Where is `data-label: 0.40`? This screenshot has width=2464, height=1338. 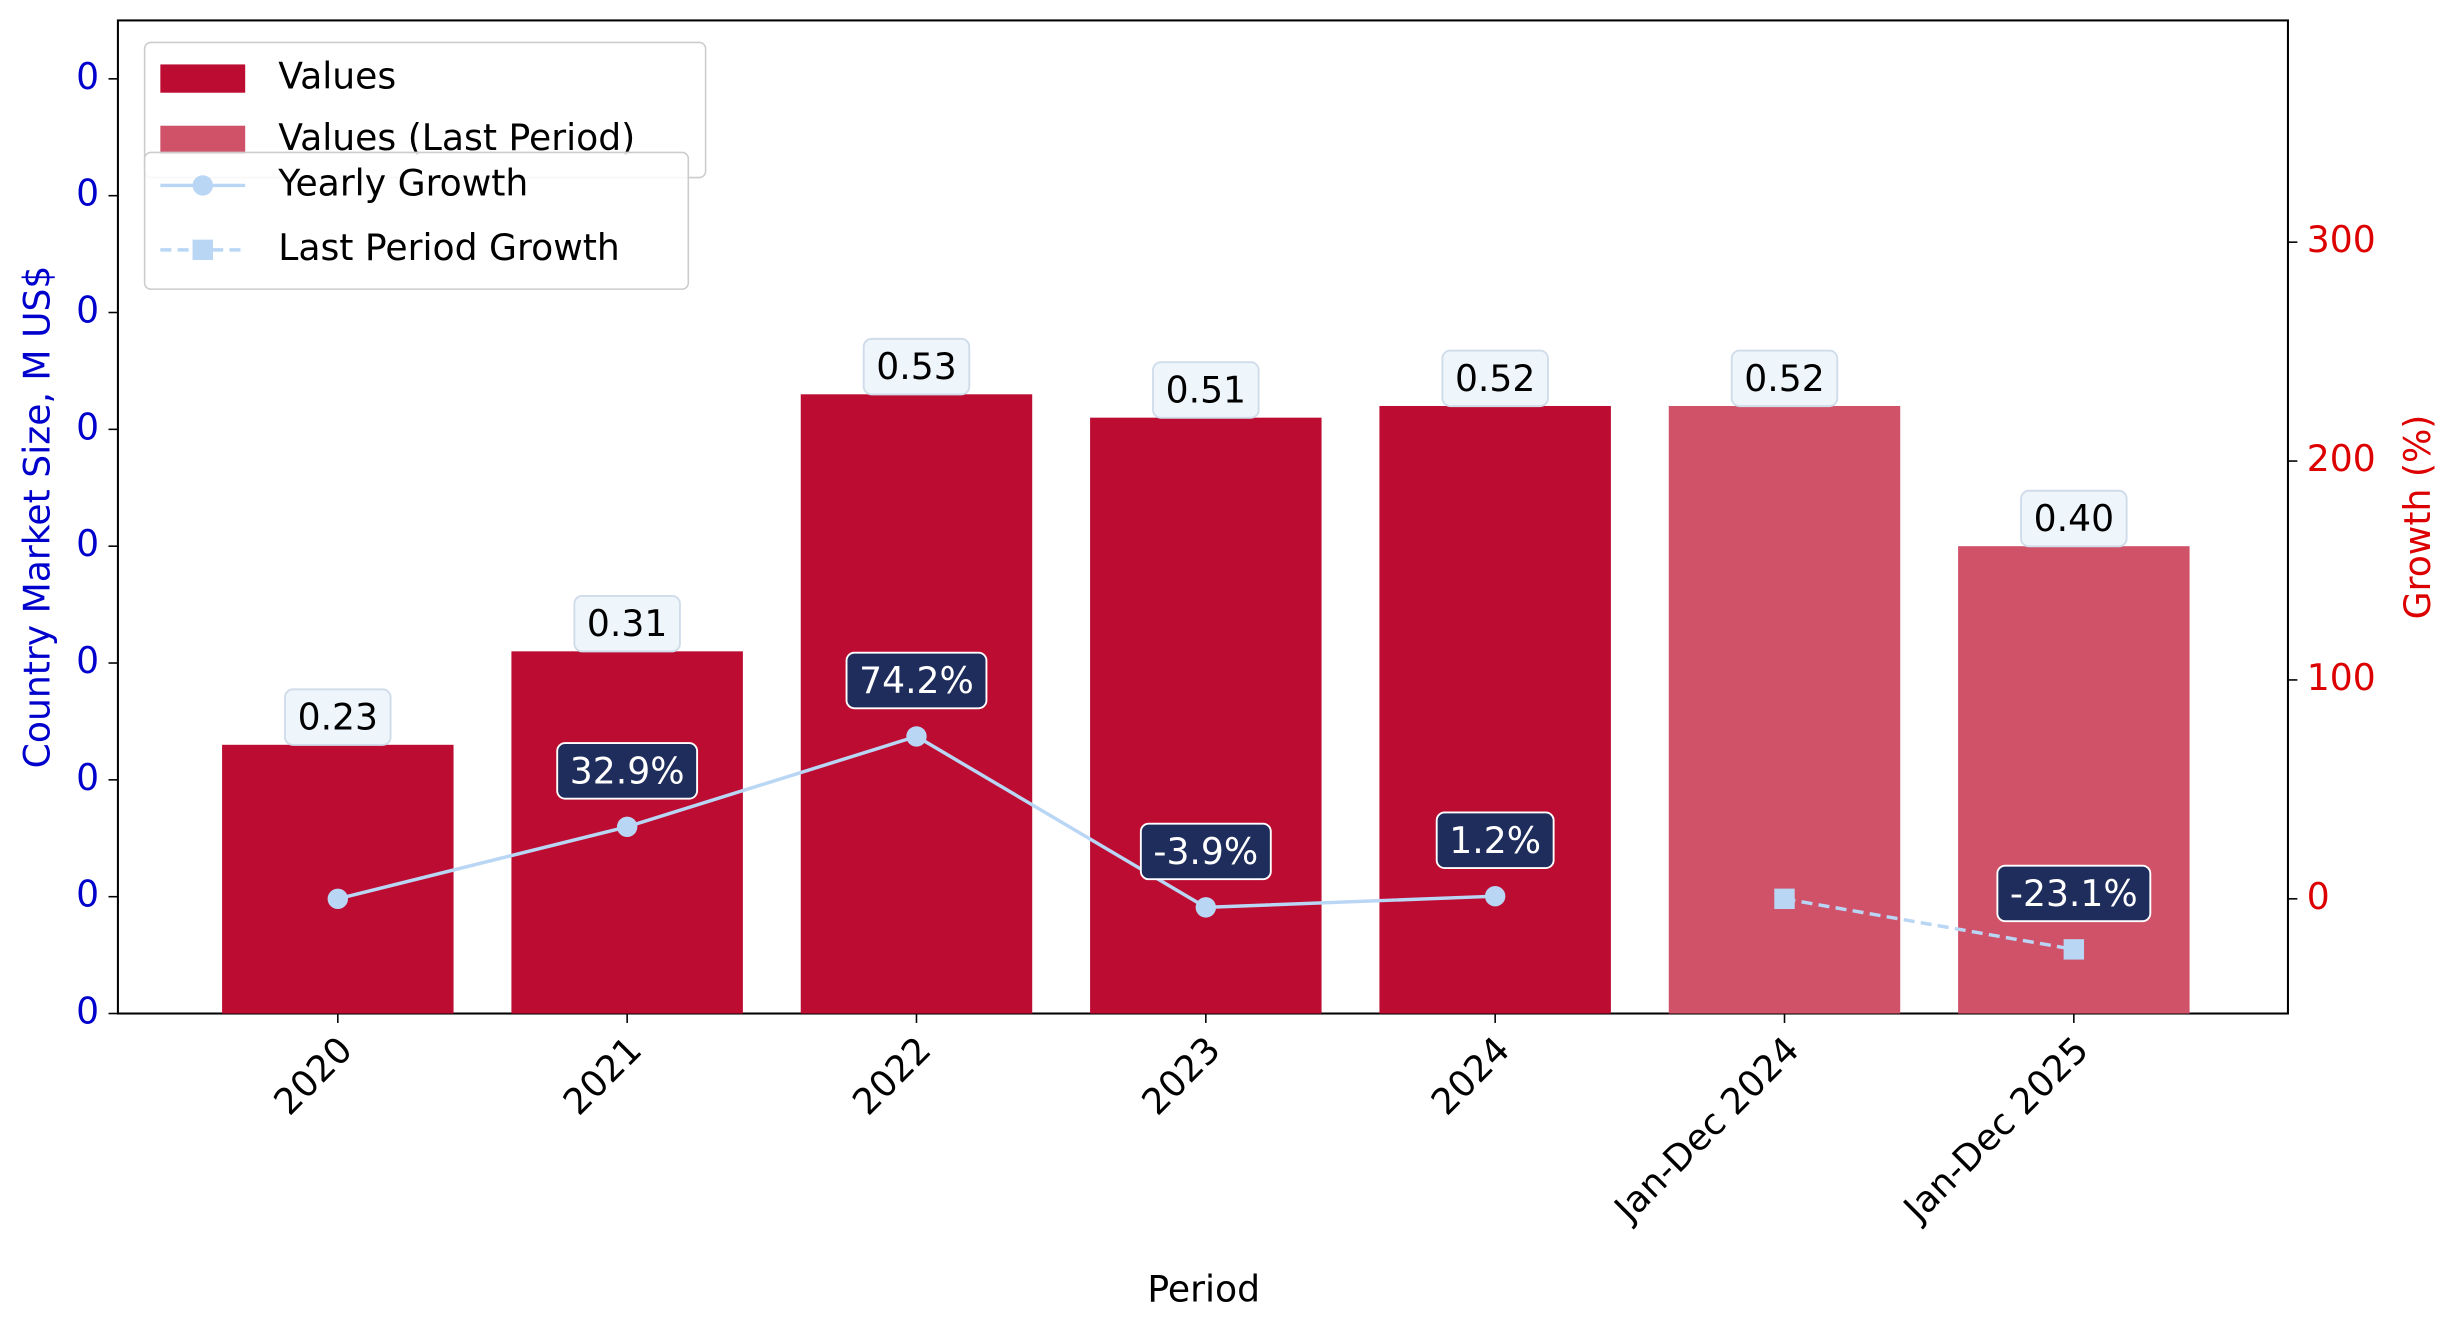 data-label: 0.40 is located at coordinates (2074, 518).